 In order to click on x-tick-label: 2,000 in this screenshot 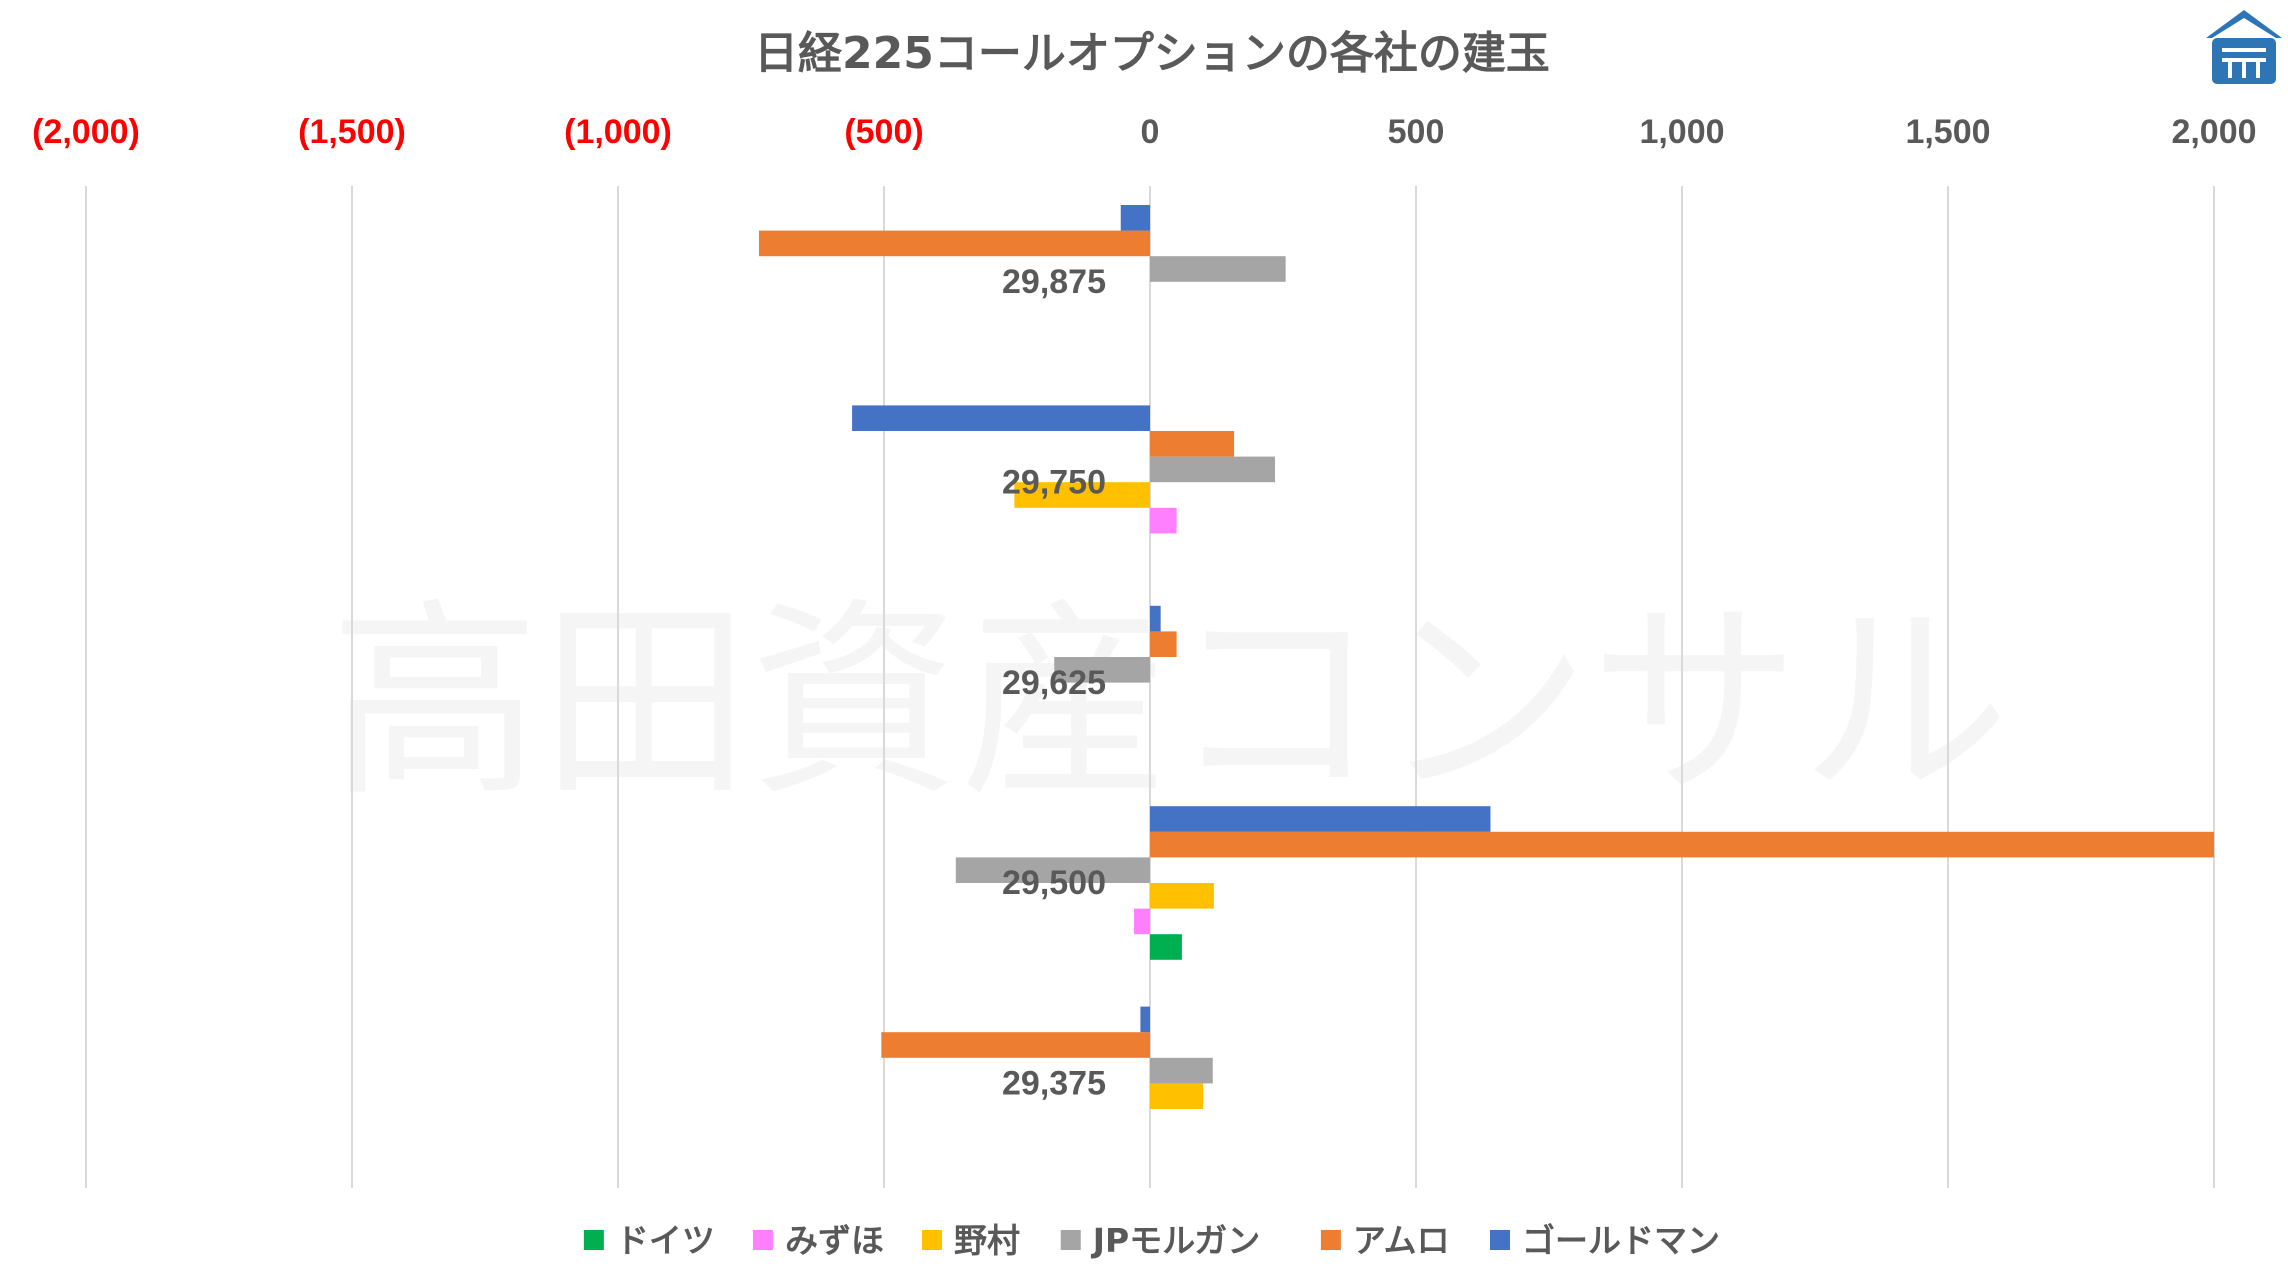, I will do `click(2213, 132)`.